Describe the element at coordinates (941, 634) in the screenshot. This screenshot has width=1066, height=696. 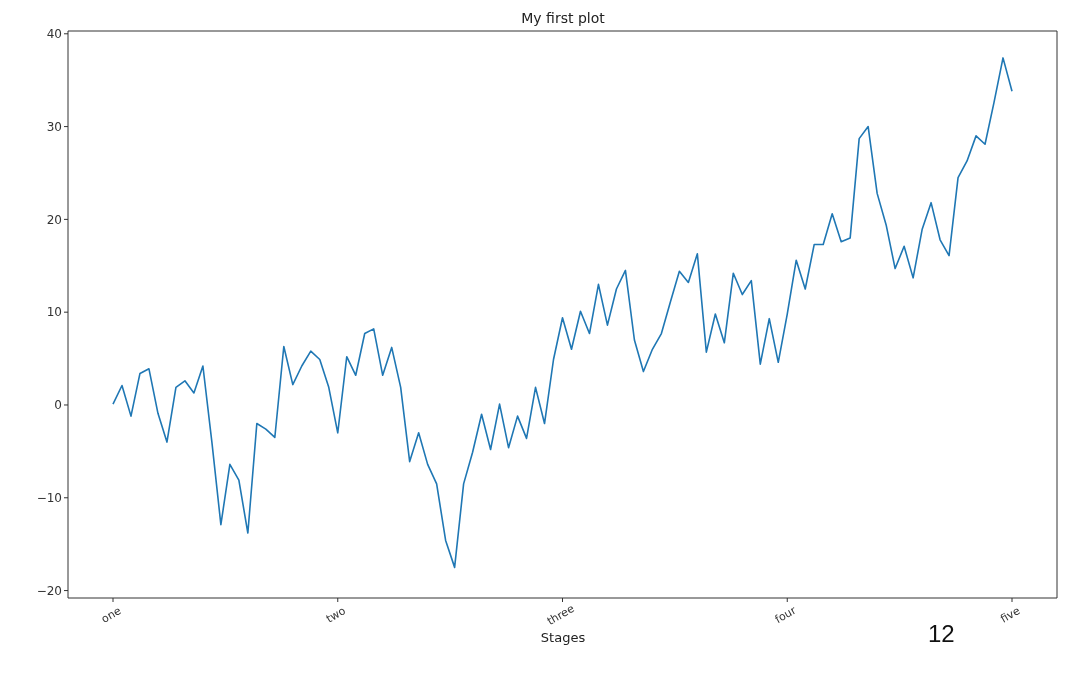
I see `text: 12` at that location.